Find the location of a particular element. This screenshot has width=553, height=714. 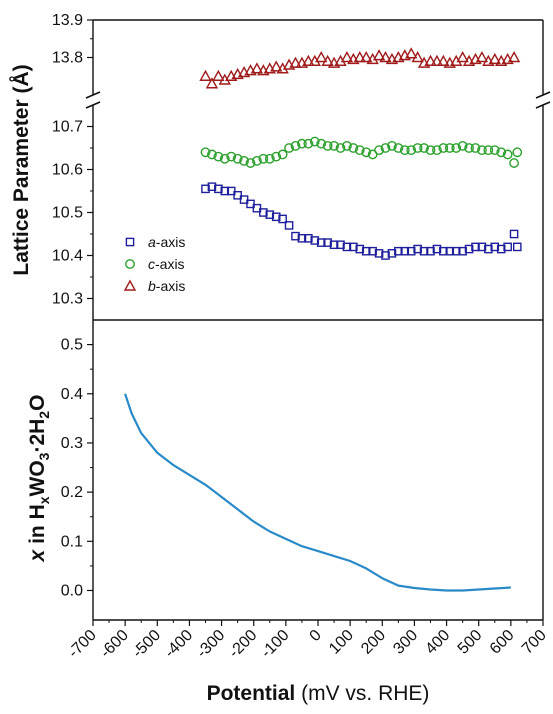

x-tick-label: 600 is located at coordinates (502, 642).